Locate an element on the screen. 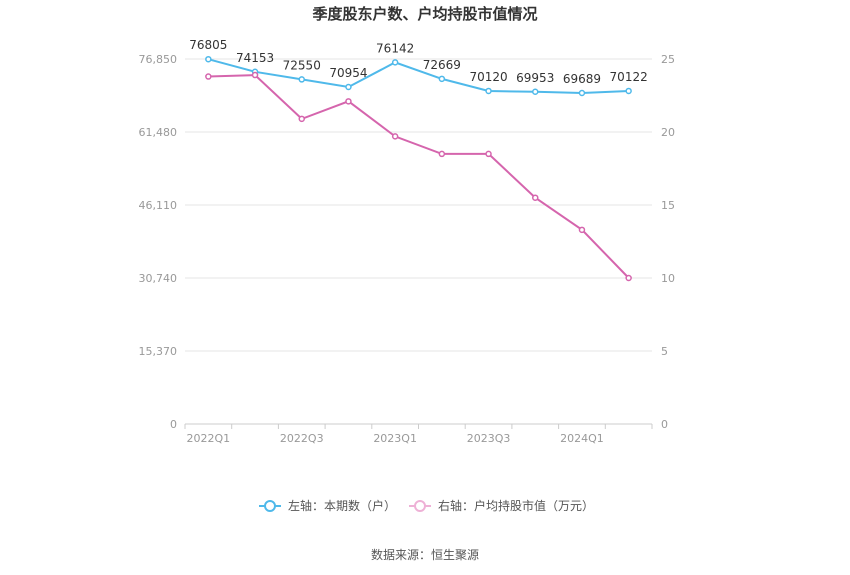  y-right-tick-label: 0 is located at coordinates (664, 424).